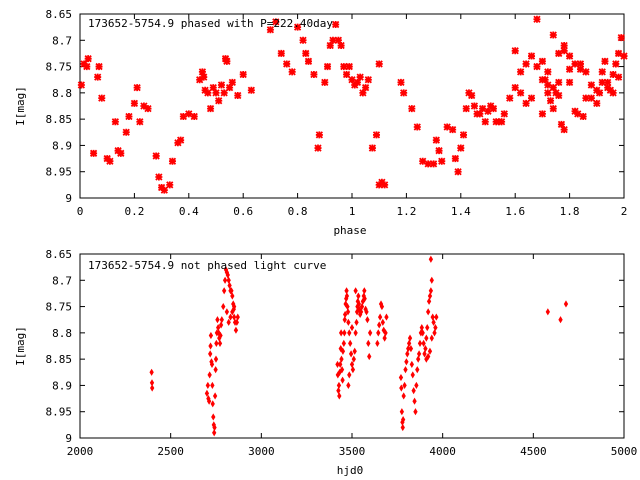 The height and width of the screenshot is (480, 640). I want to click on phased-chart-title: 173652-5754.9 phased with P=222.40day, so click(210, 23).